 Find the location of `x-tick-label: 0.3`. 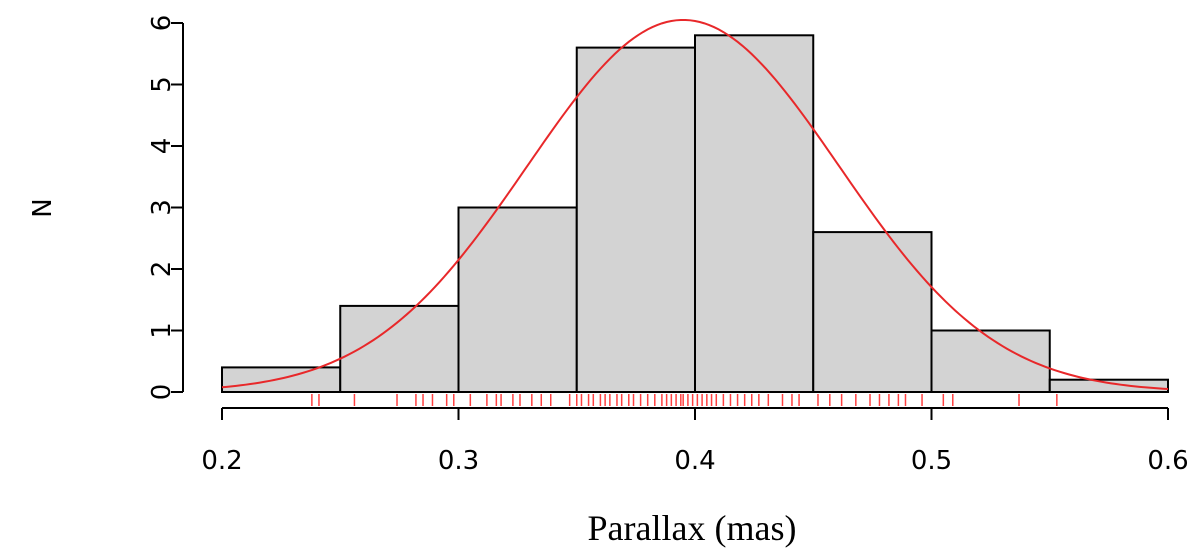

x-tick-label: 0.3 is located at coordinates (458, 461).